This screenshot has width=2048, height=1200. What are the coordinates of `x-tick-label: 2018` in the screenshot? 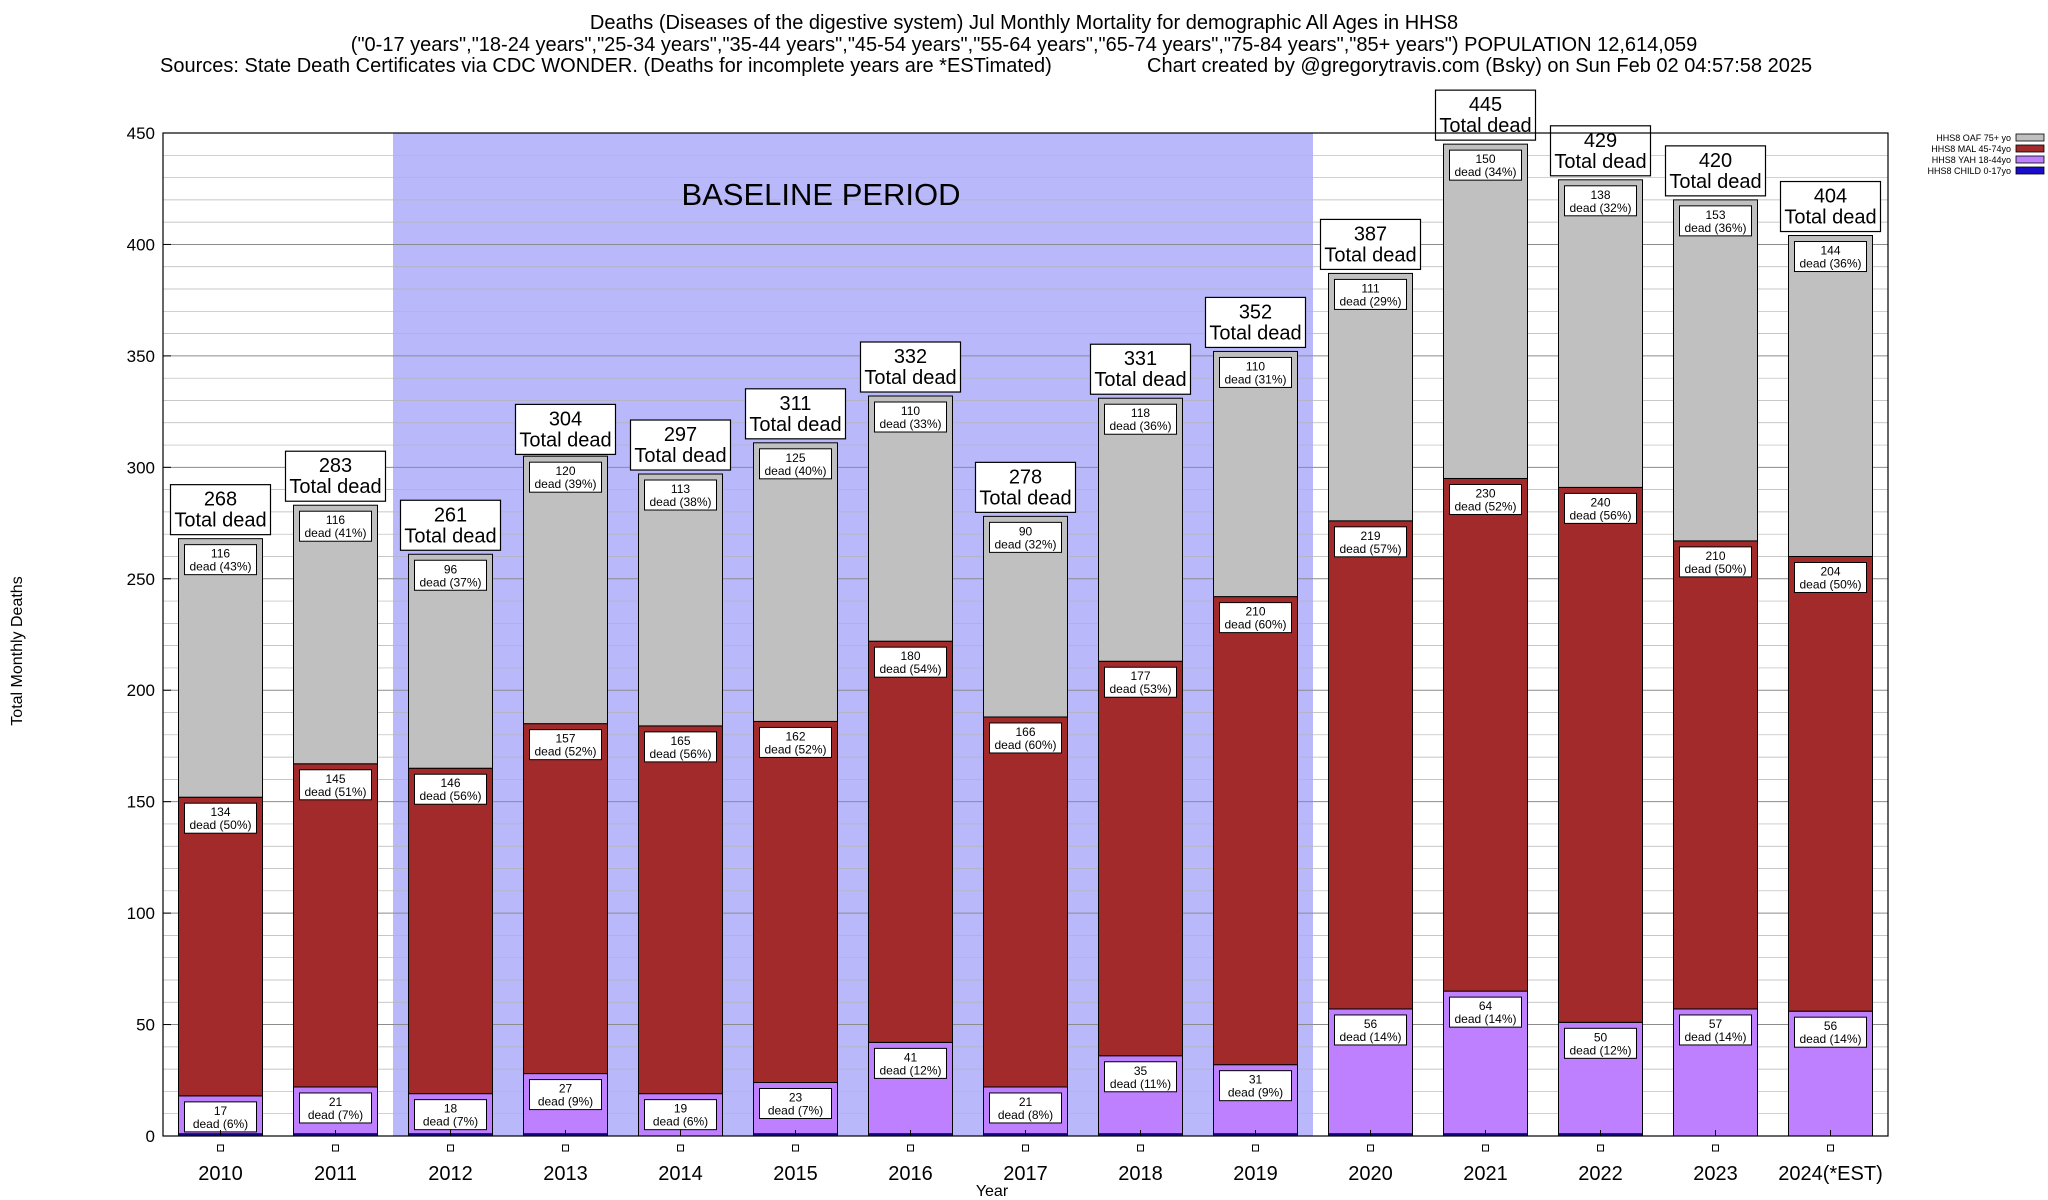 It's located at (1140, 1174).